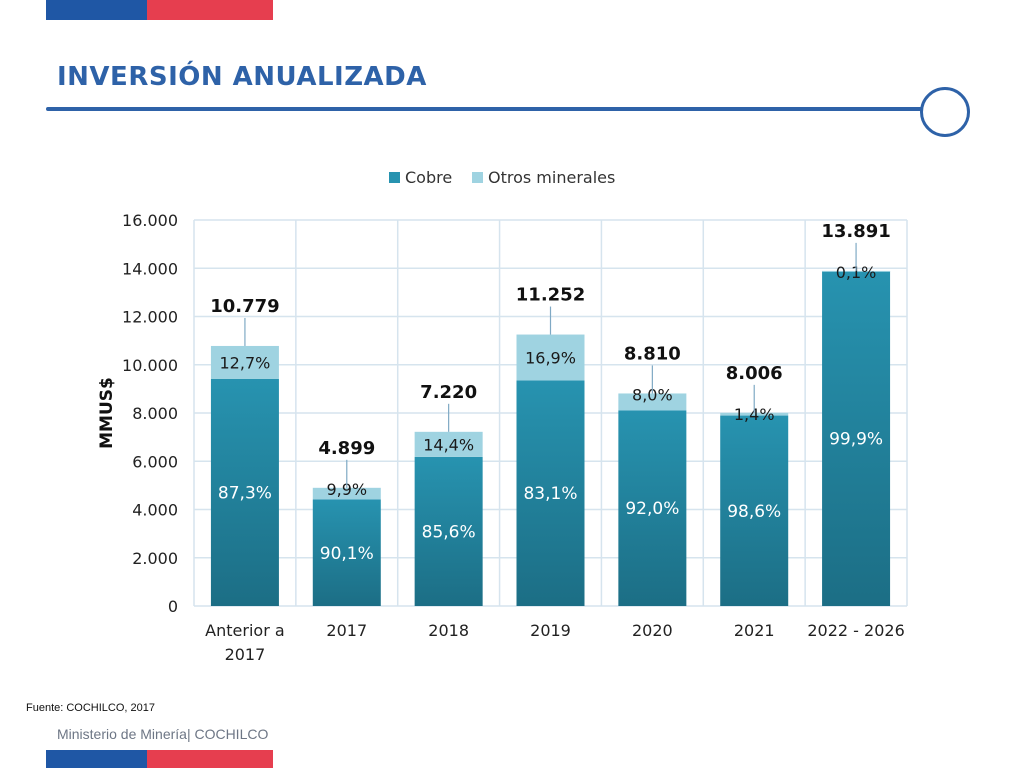 This screenshot has height=768, width=1024. What do you see at coordinates (244, 630) in the screenshot?
I see `x-tick-label: Anterior a` at bounding box center [244, 630].